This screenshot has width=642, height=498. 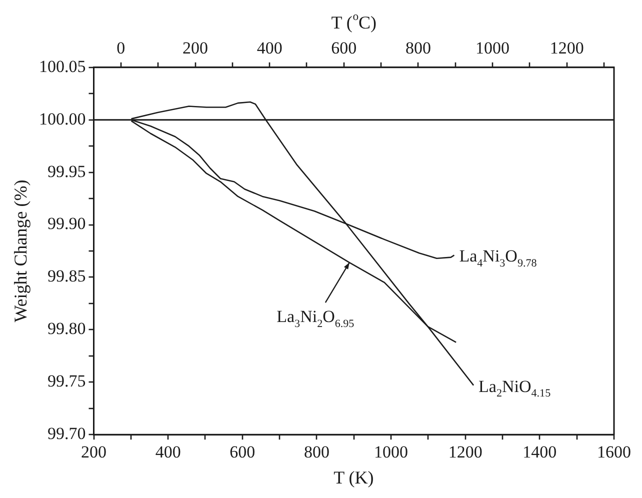 I want to click on x2-tick-label: 0, so click(x=121, y=48).